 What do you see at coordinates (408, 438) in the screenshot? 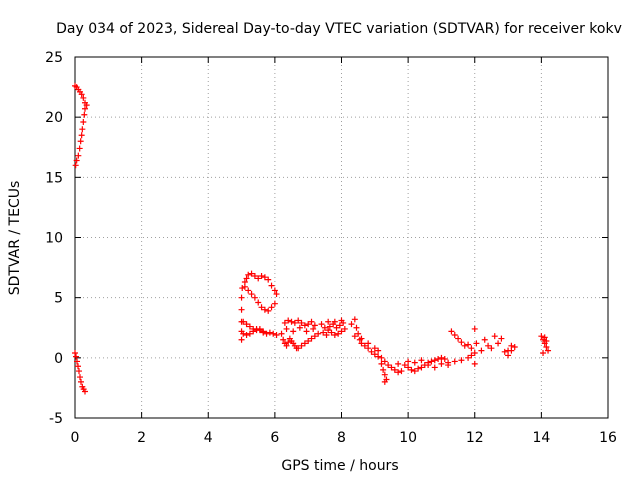
I see `x-tick-label: 10` at bounding box center [408, 438].